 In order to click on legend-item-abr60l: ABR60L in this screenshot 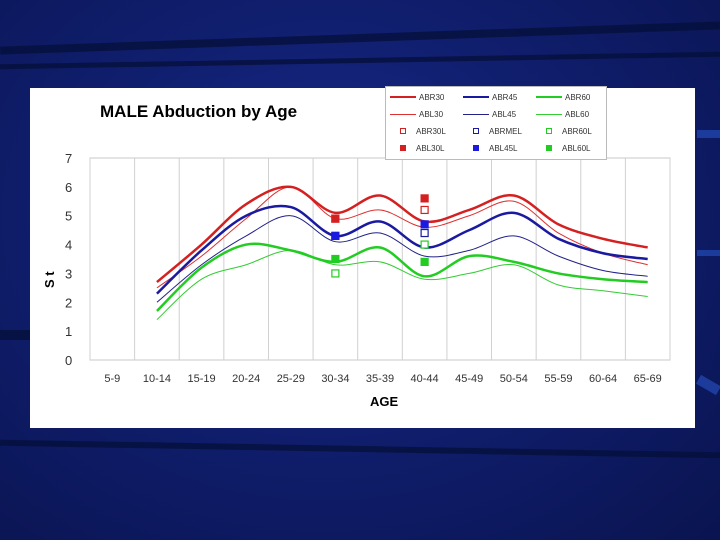, I will do `click(564, 131)`.